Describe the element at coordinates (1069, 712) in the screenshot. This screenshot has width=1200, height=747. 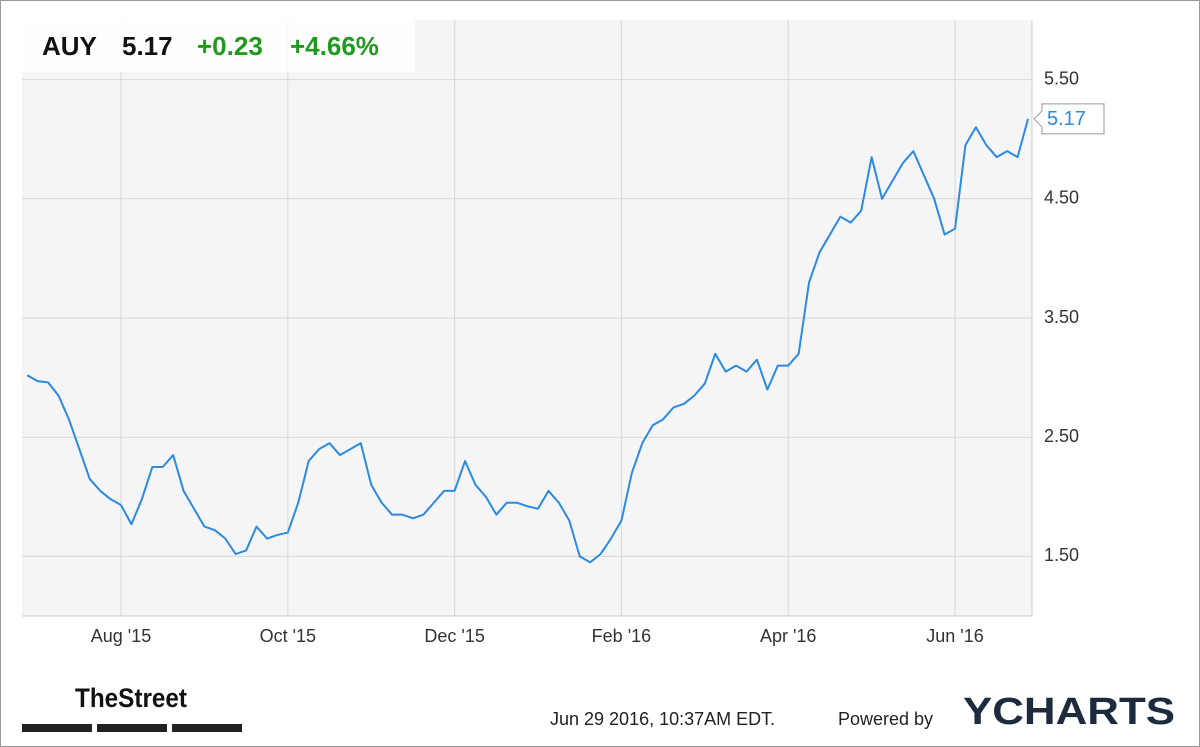
I see `provider-logo: YCHARTS` at that location.